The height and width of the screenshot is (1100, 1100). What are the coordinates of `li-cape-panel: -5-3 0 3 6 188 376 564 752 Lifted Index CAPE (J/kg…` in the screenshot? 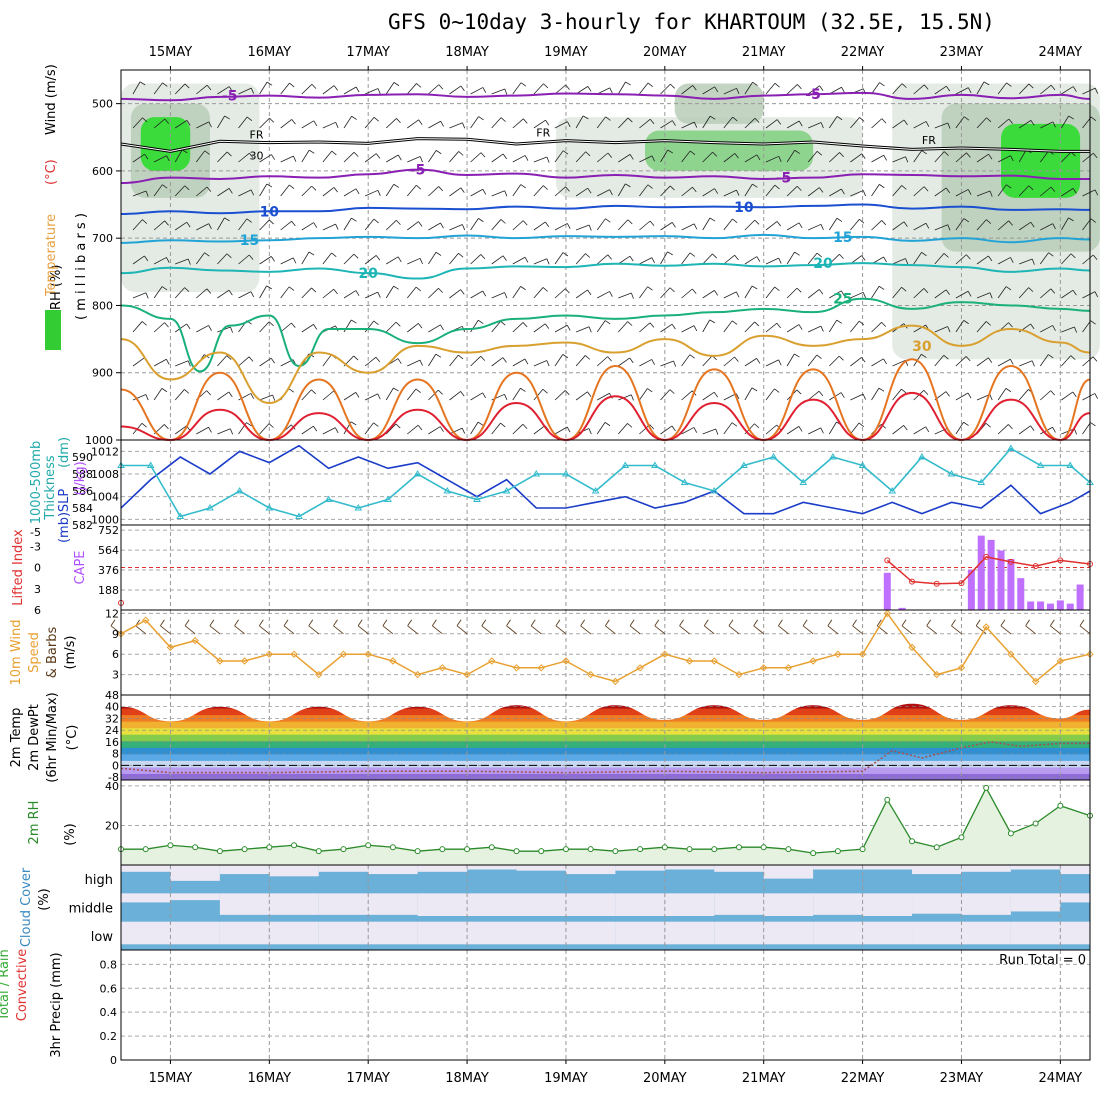 It's located at (552, 539).